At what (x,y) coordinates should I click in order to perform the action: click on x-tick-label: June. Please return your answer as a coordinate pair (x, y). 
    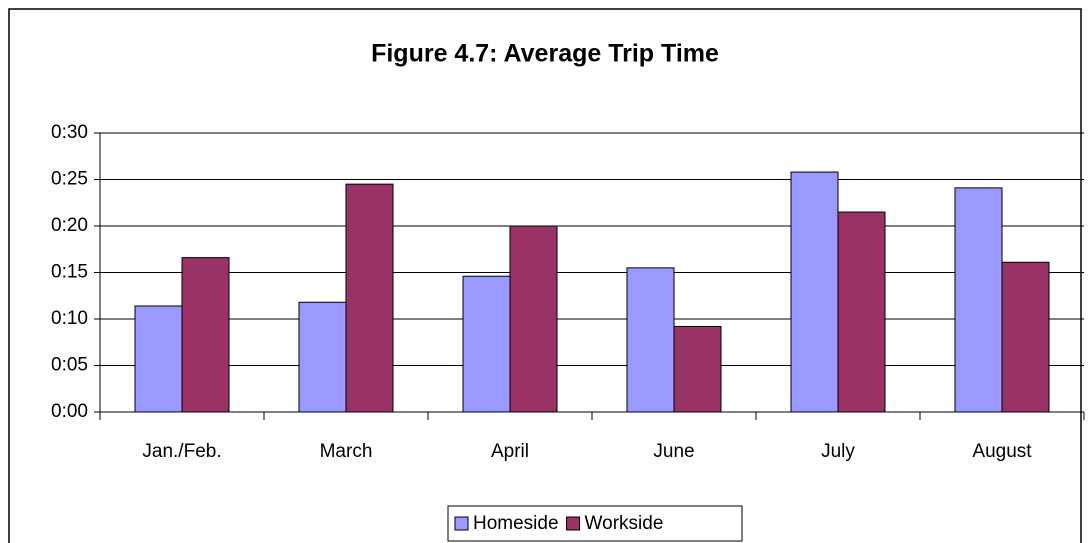
    Looking at the image, I should click on (673, 451).